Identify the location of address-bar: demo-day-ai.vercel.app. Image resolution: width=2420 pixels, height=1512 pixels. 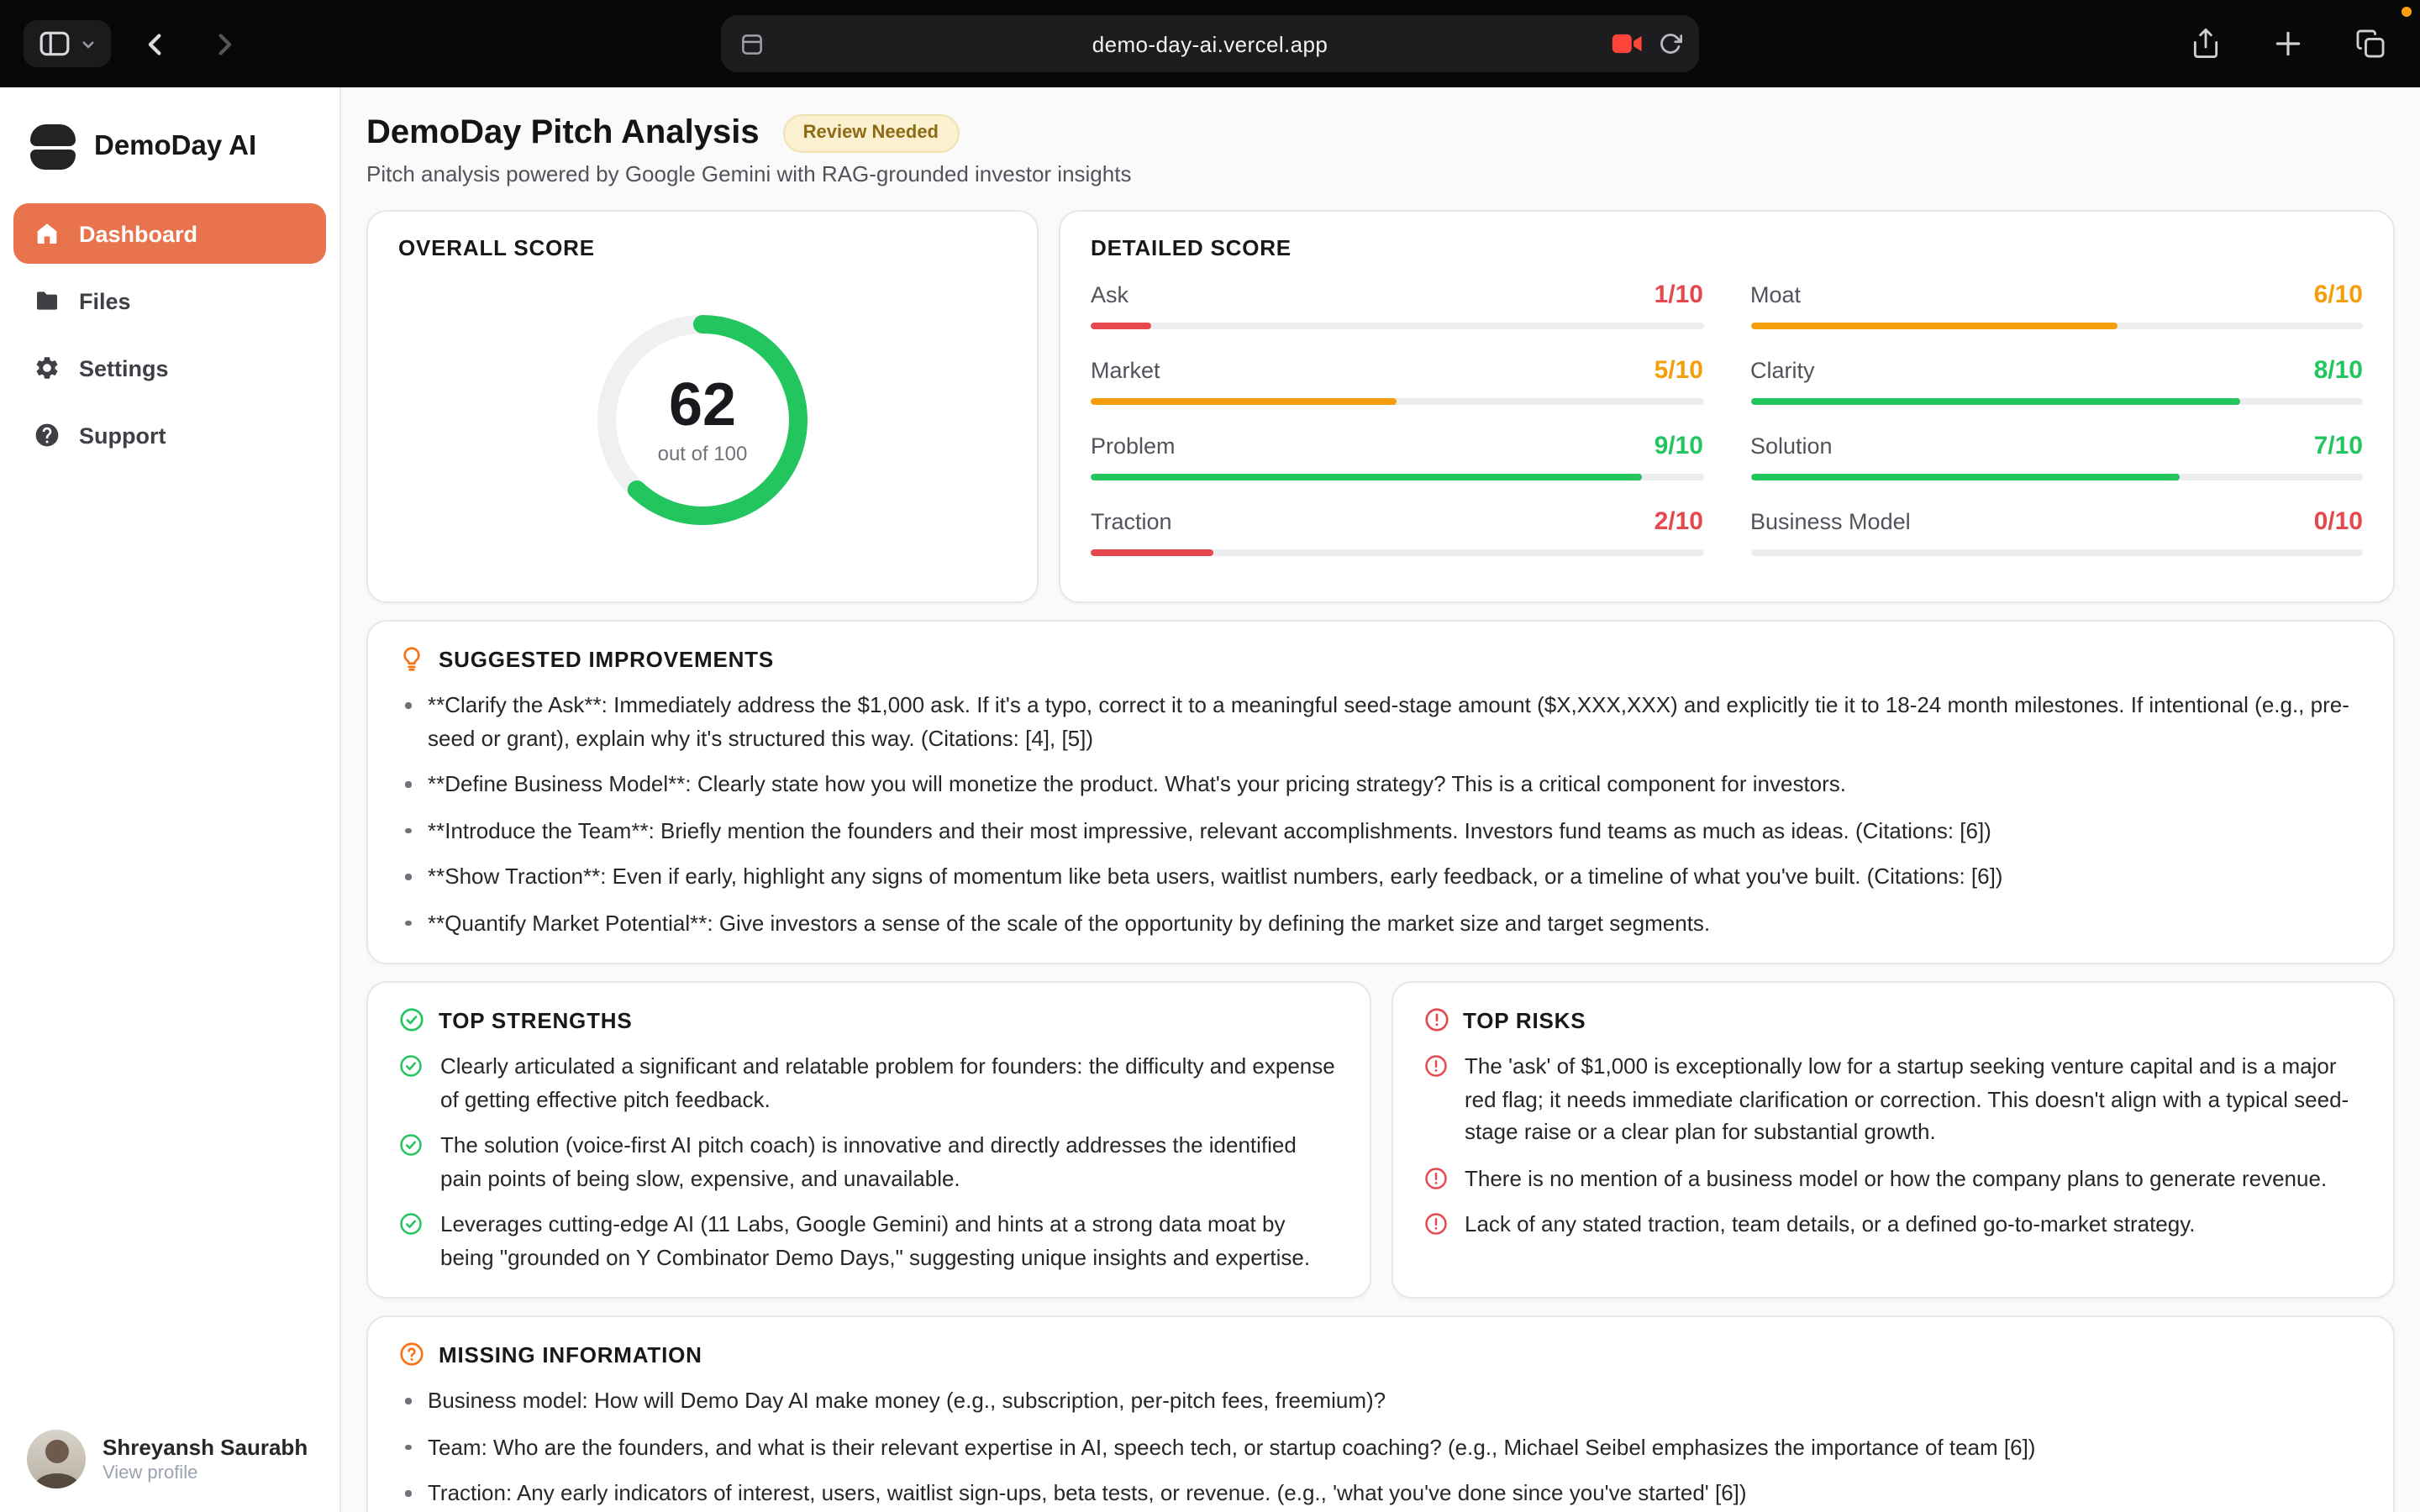
(1210, 43).